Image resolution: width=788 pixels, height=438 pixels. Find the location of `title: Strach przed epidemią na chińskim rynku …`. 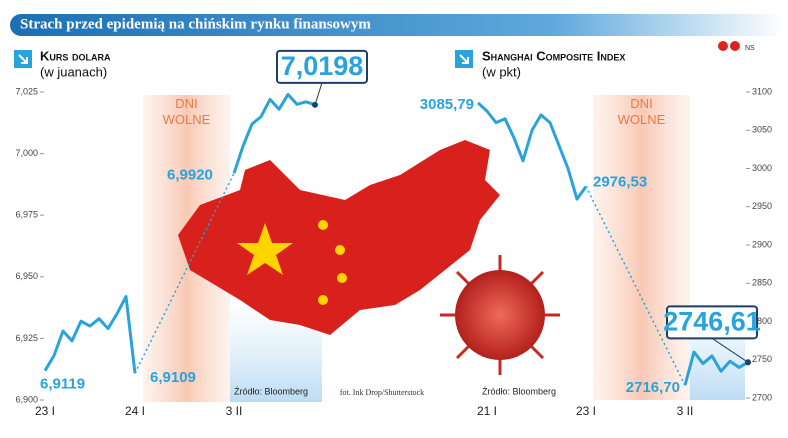

title: Strach przed epidemią na chińskim rynku … is located at coordinates (195, 24).